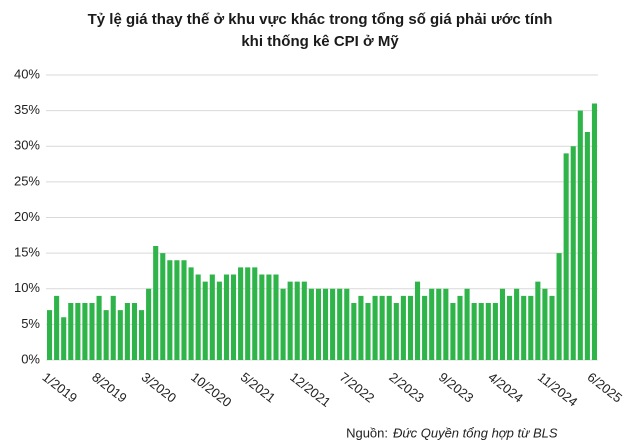 This screenshot has height=448, width=640. Describe the element at coordinates (27, 145) in the screenshot. I see `y-tick-label: 30%` at that location.